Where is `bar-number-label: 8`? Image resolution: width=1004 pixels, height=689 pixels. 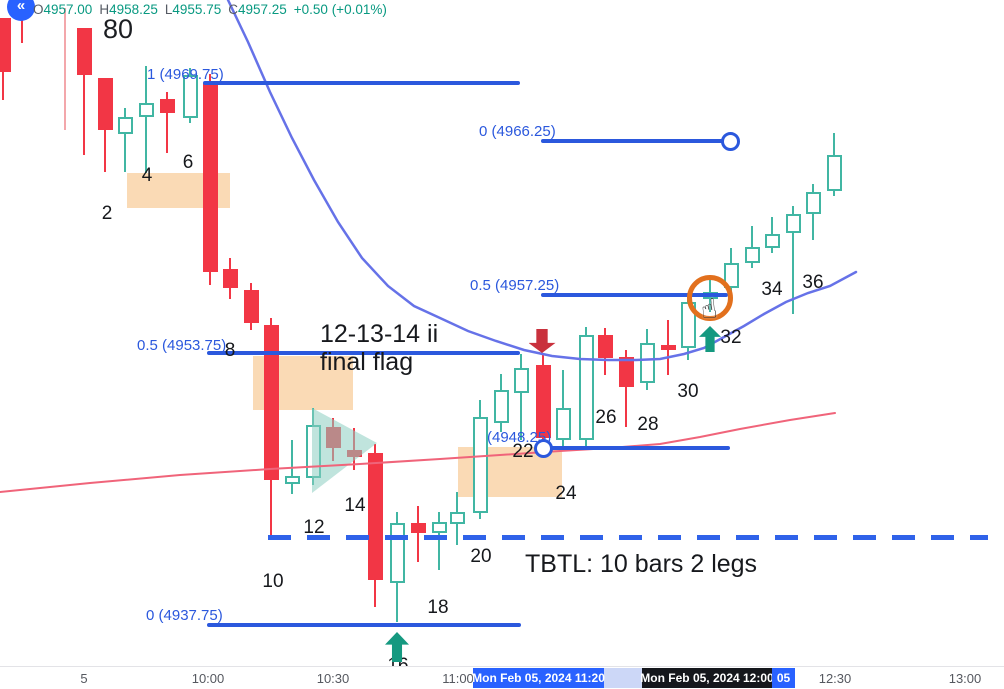 bar-number-label: 8 is located at coordinates (230, 350).